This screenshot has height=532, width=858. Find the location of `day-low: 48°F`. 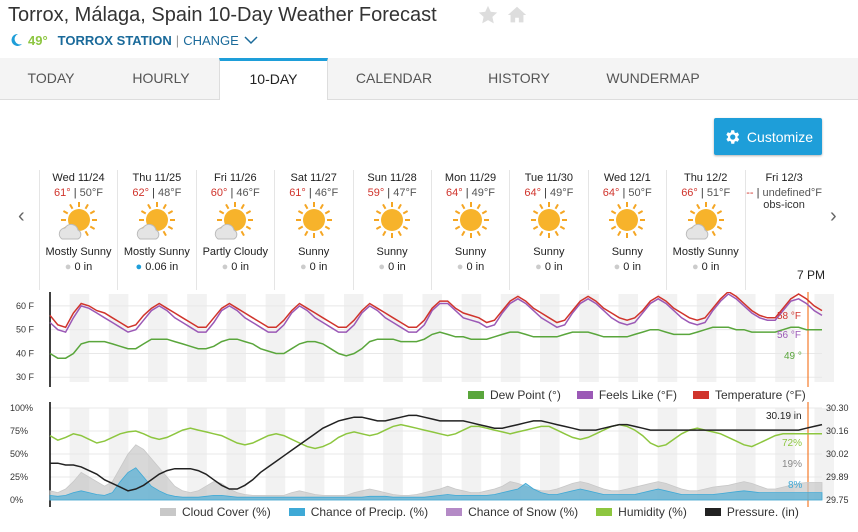

day-low: 48°F is located at coordinates (170, 193).